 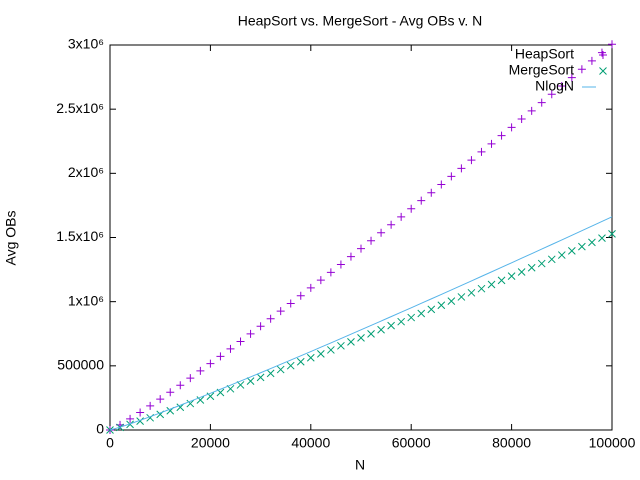 What do you see at coordinates (411, 443) in the screenshot?
I see `x-tick-label: 60000` at bounding box center [411, 443].